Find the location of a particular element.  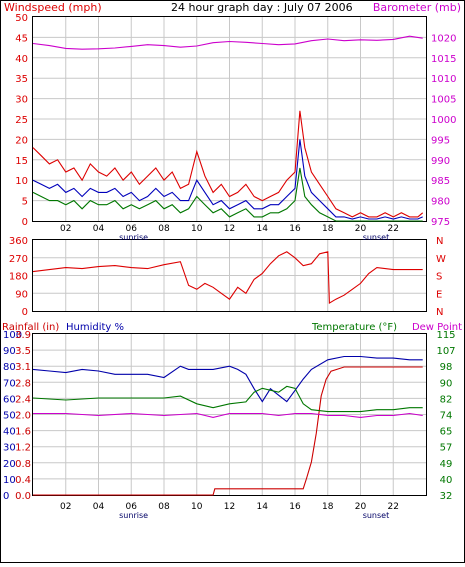

wind-y-tick-25: 25 is located at coordinates (21, 120).